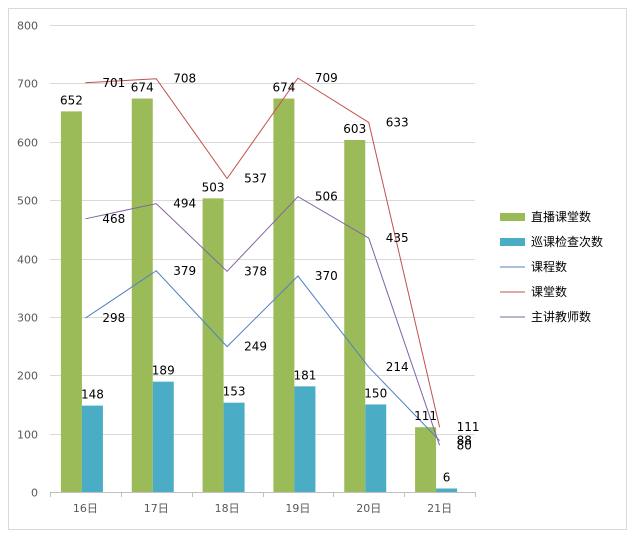 The image size is (633, 538). Describe the element at coordinates (397, 238) in the screenshot. I see `line-data-label: 435` at that location.